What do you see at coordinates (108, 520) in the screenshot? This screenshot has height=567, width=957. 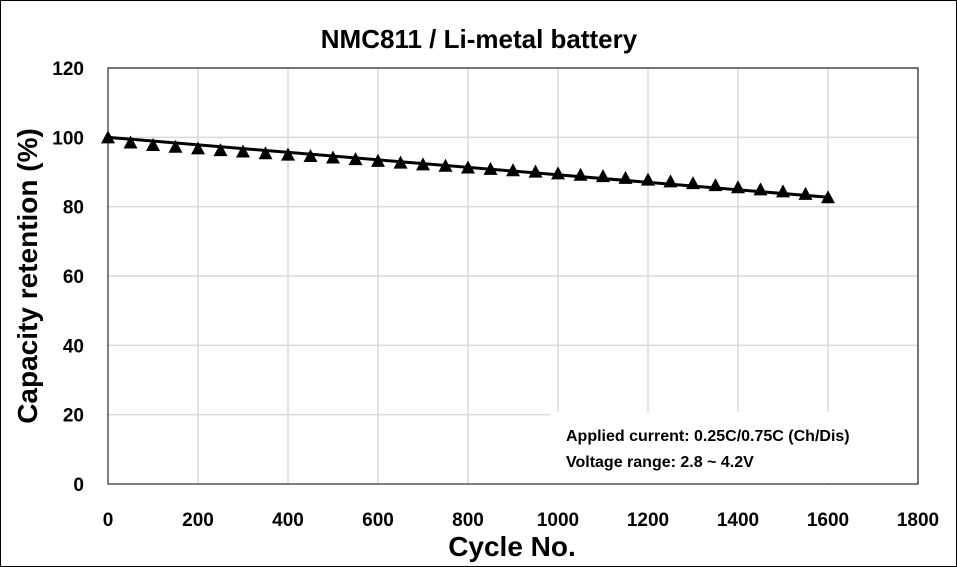 I see `x-tick-label: 0` at bounding box center [108, 520].